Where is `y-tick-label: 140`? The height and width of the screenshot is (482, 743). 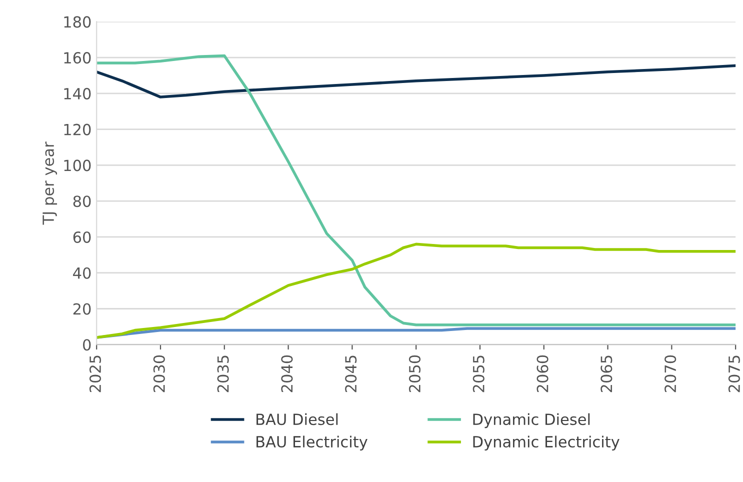 y-tick-label: 140 is located at coordinates (77, 94).